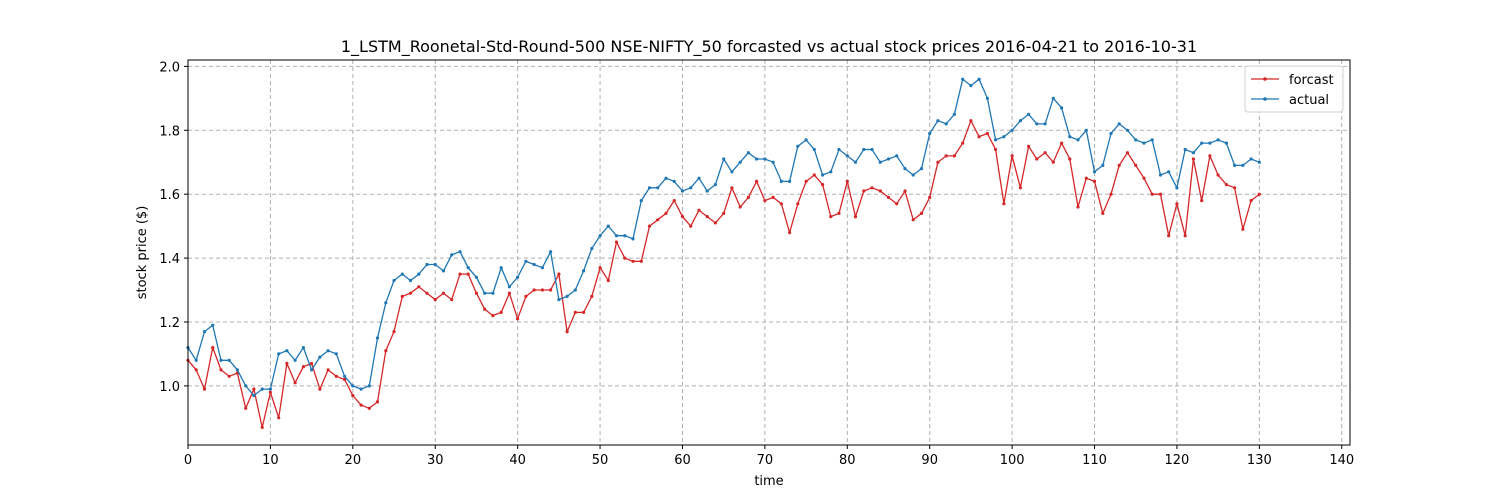 This screenshot has height=504, width=1500. Describe the element at coordinates (188, 460) in the screenshot. I see `x-tick-label: 0` at that location.